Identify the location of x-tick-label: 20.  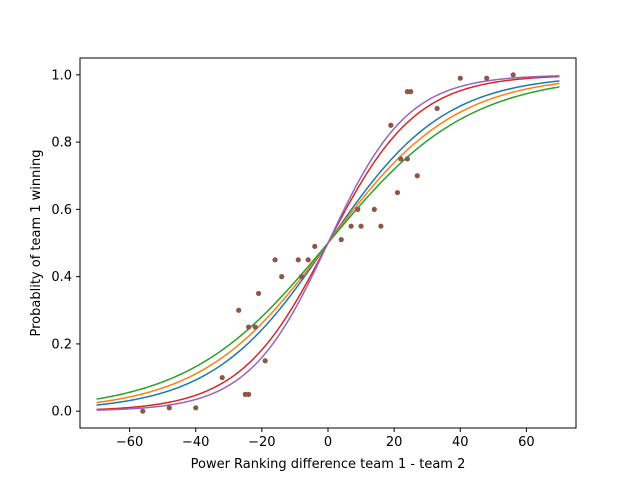
(394, 442).